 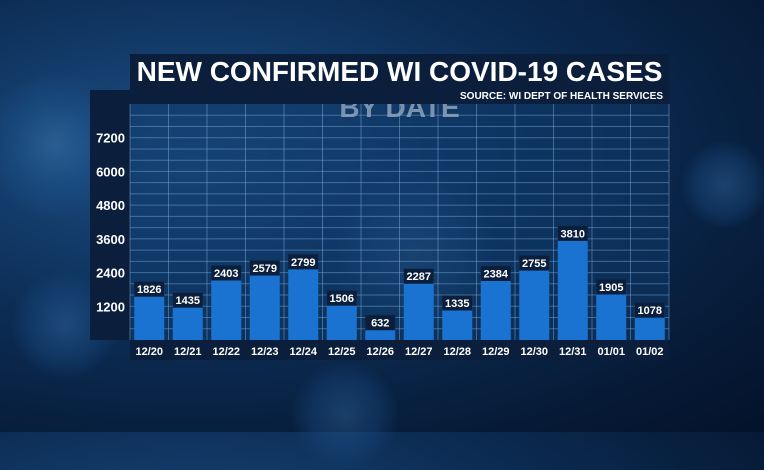 I want to click on x-tick-label: 12/21, so click(x=188, y=352).